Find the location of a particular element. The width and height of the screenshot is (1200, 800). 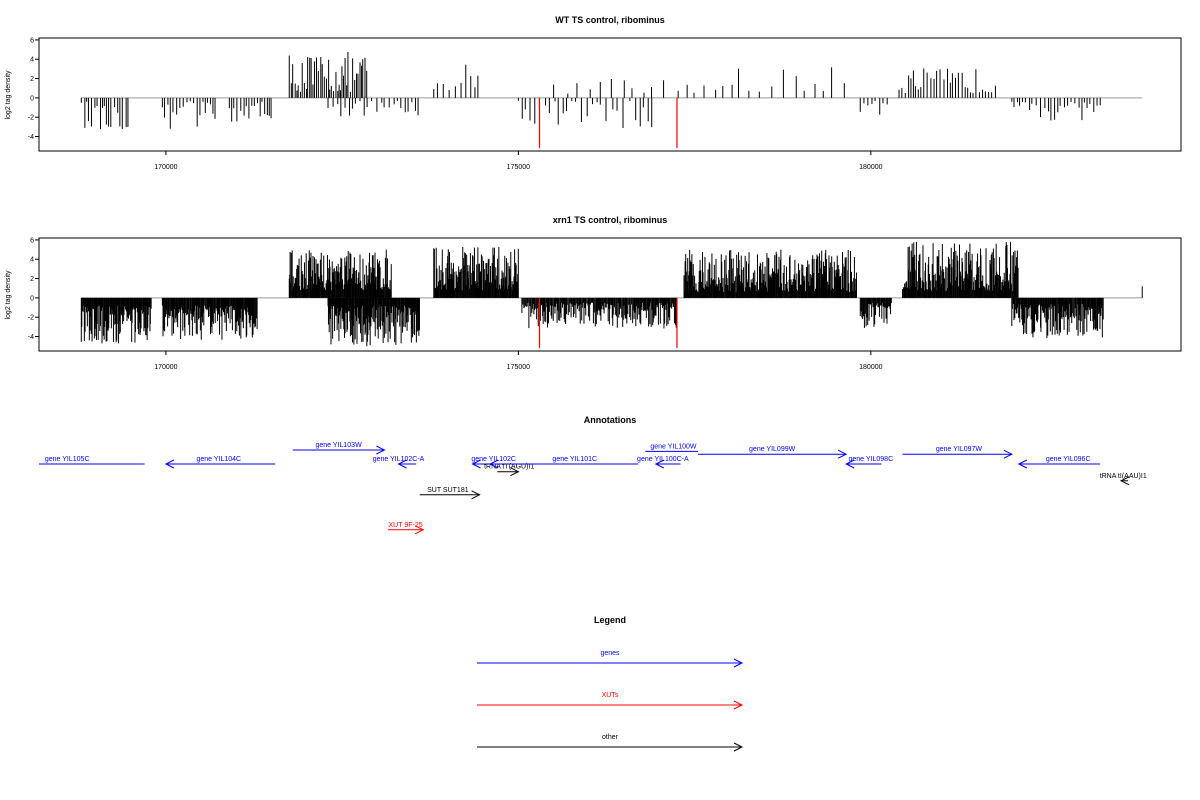

wt-y-axis-label: log2 tag density is located at coordinates (8, 95).